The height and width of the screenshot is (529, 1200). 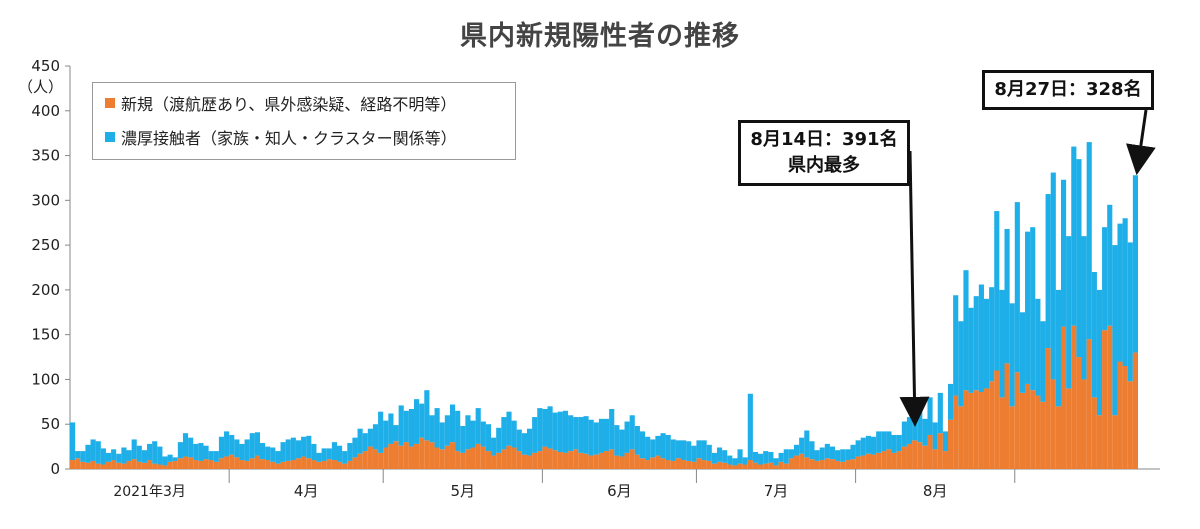 I want to click on chart-title: 県内新規陽性者の推移, so click(x=600, y=36).